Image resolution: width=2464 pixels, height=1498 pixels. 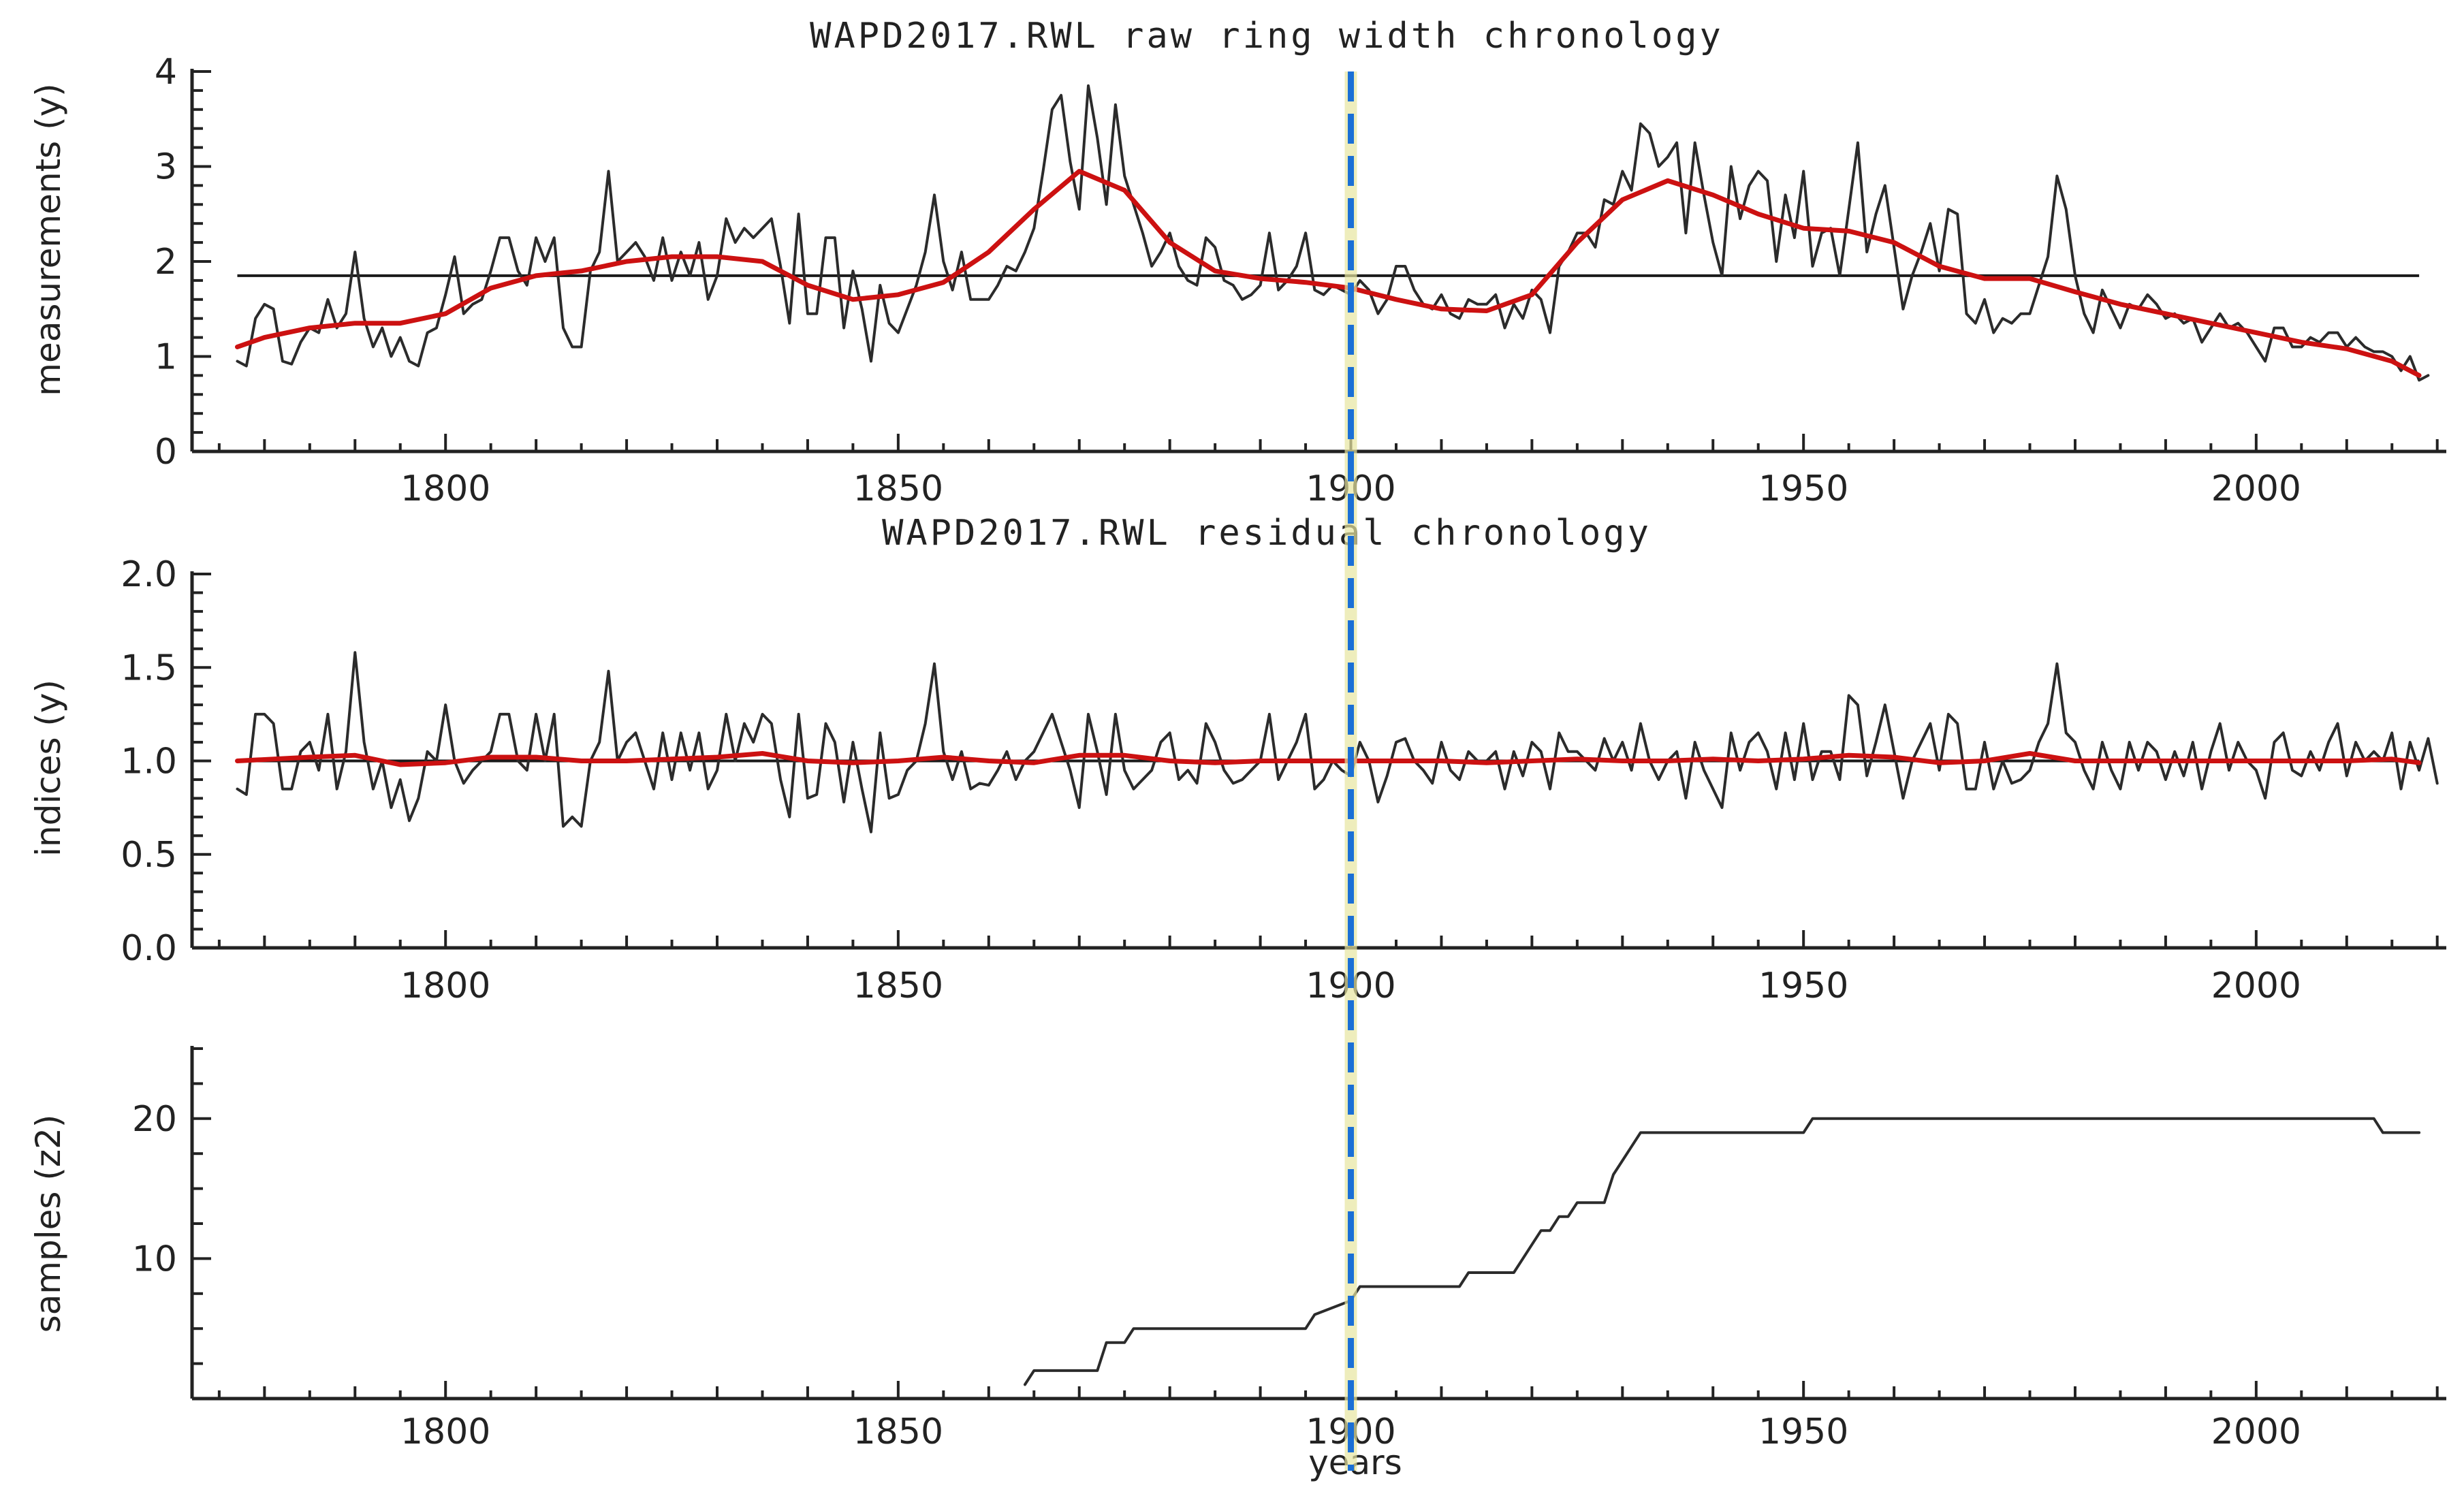 What do you see at coordinates (166, 357) in the screenshot?
I see `y-tick-label: 1` at bounding box center [166, 357].